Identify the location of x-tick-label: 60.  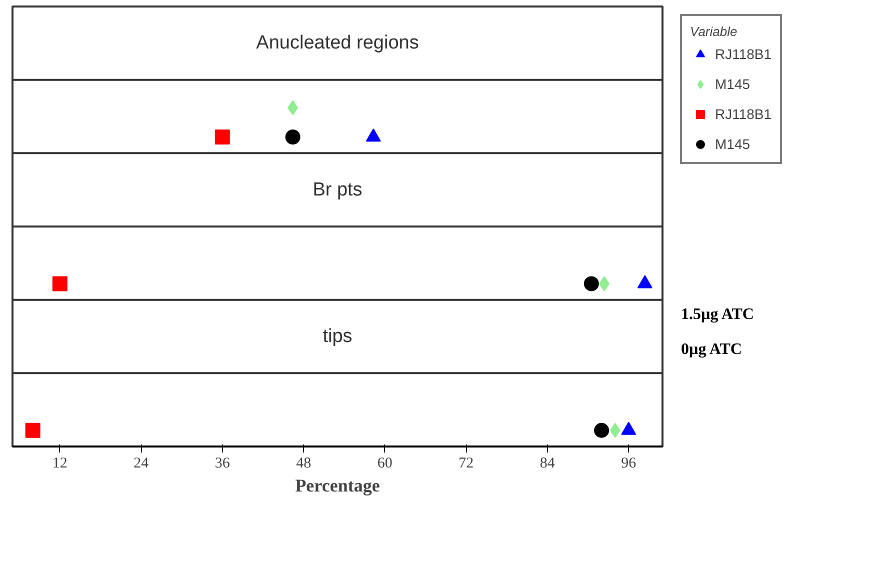
(384, 464).